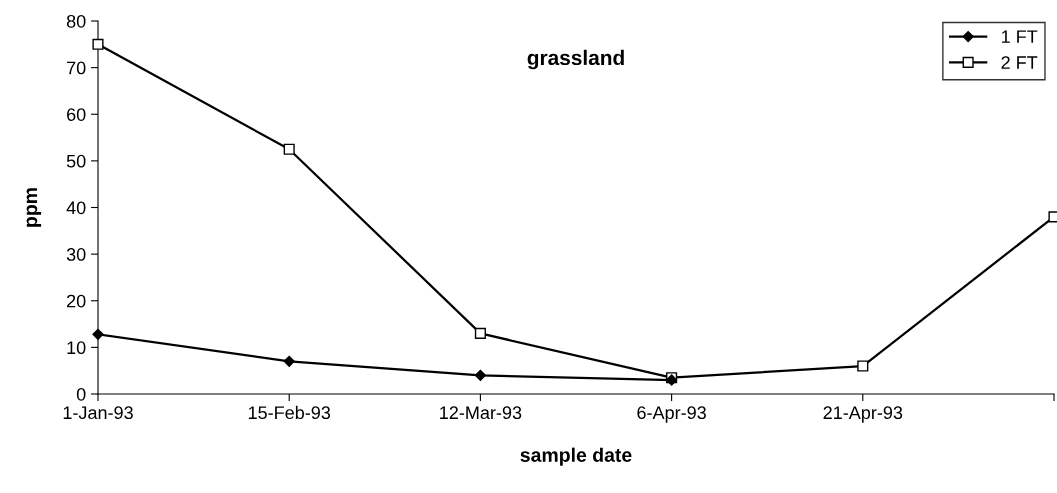  What do you see at coordinates (1019, 62) in the screenshot?
I see `legend-label: 2 FT` at bounding box center [1019, 62].